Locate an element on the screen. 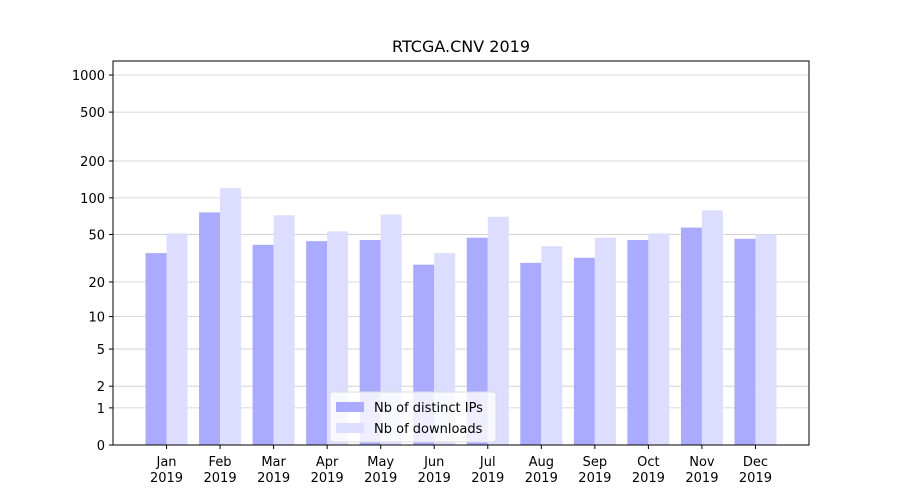  x-tick-label: Nov 2019 is located at coordinates (701, 470).